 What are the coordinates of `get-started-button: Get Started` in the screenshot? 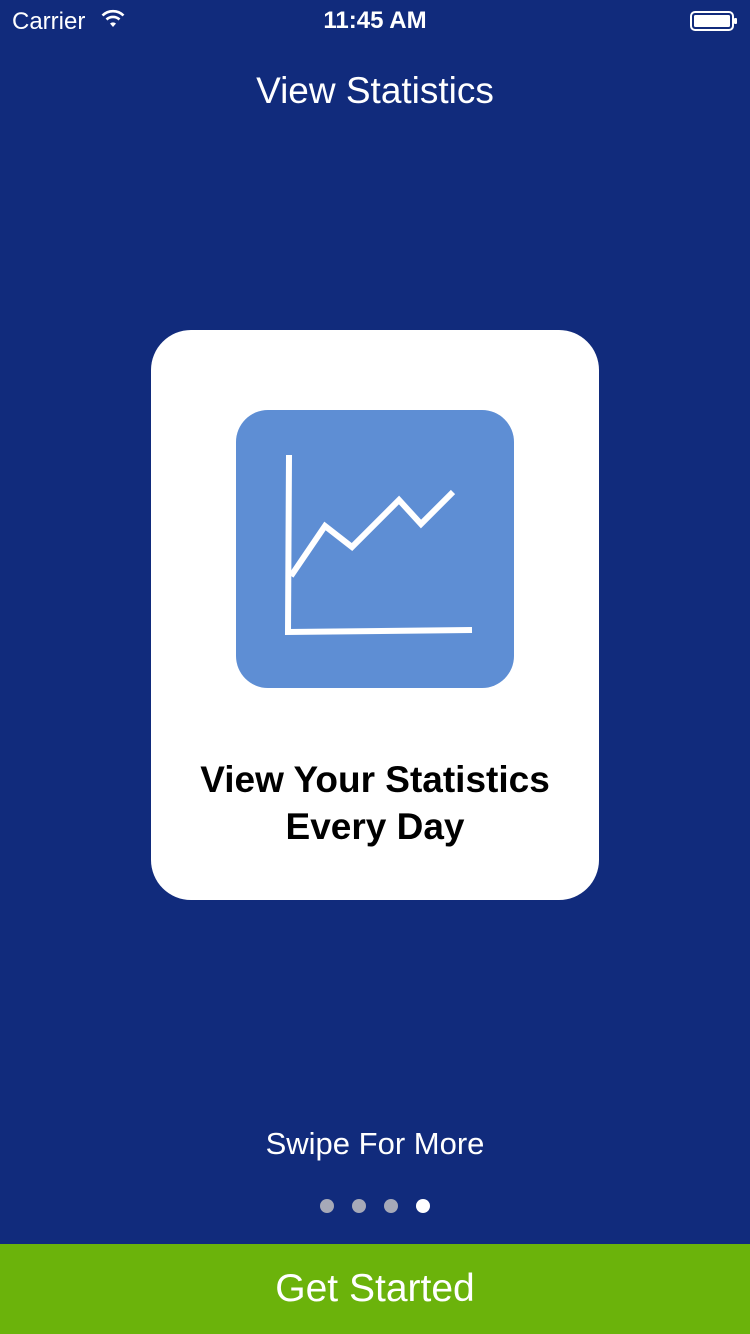 It's located at (375, 1289).